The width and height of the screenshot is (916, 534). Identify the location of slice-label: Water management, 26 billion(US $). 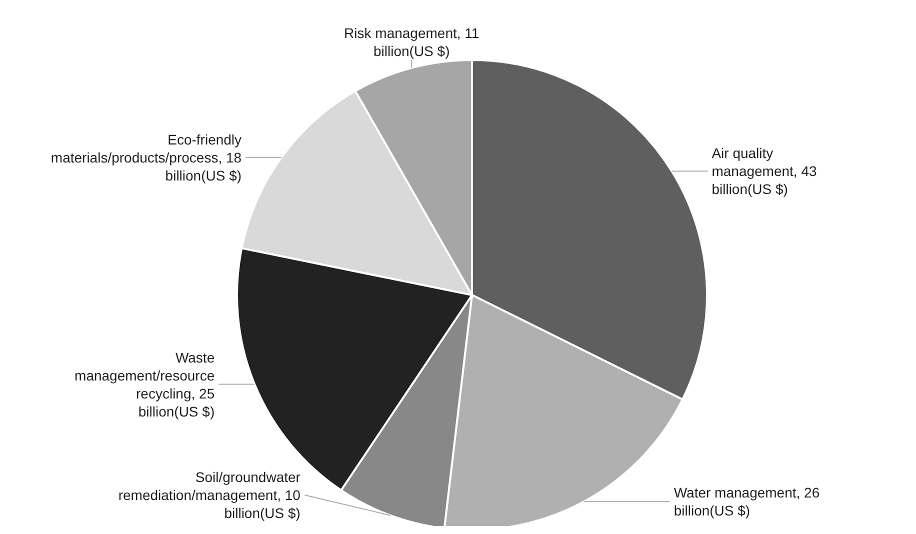
(747, 501).